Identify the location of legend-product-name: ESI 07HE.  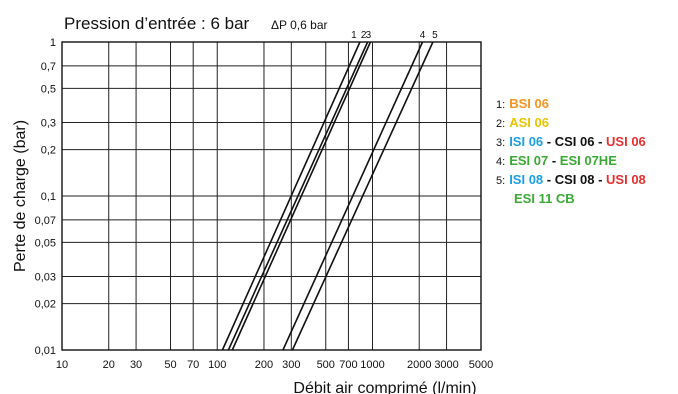
(588, 160).